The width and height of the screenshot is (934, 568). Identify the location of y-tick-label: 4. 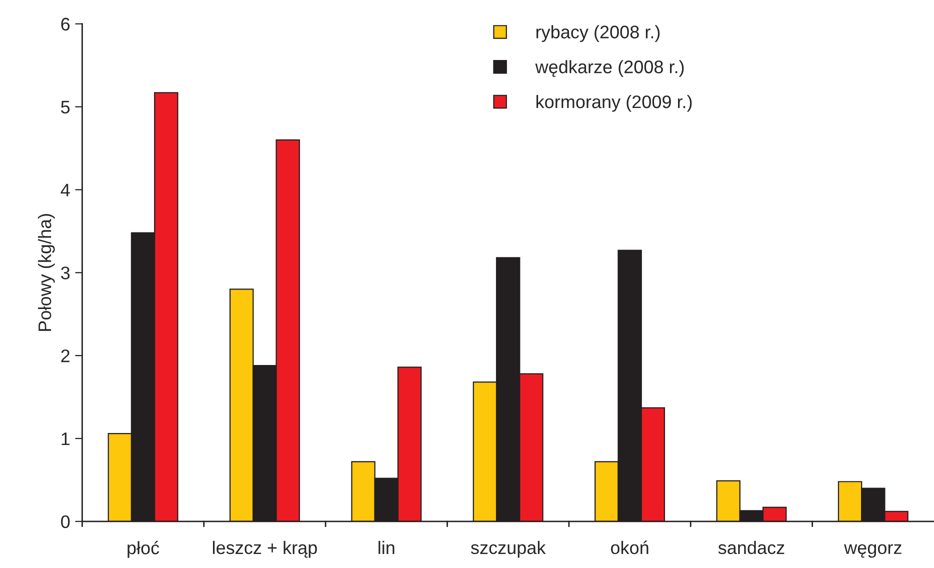
(65, 190).